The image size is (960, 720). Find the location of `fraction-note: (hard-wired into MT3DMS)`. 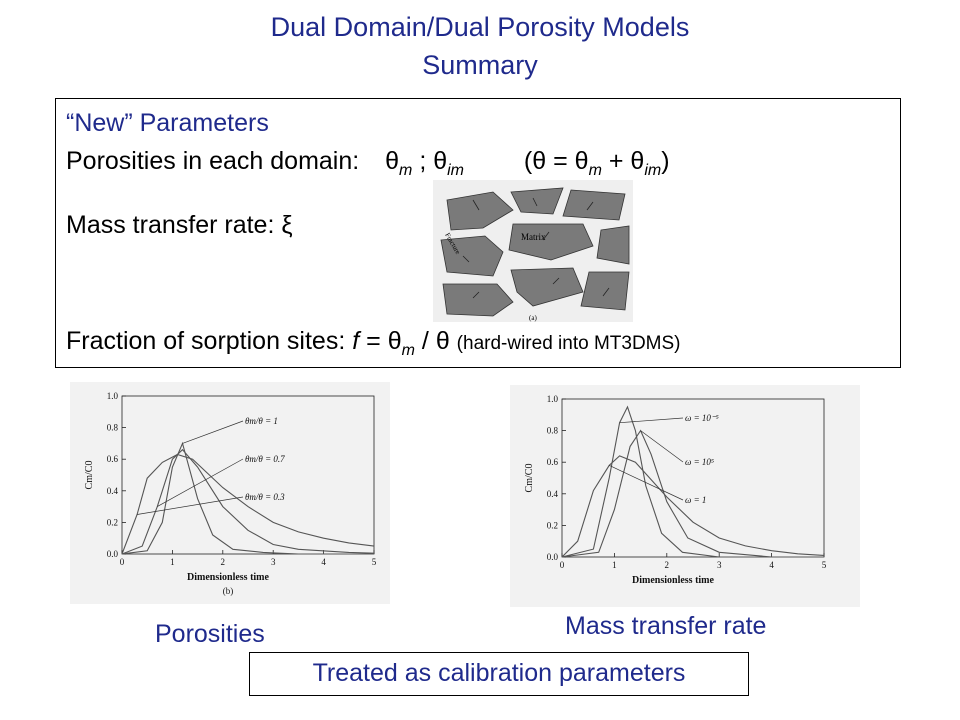

fraction-note: (hard-wired into MT3DMS) is located at coordinates (568, 343).